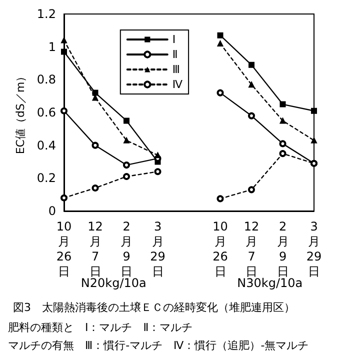 Image resolution: width=344 pixels, height=361 pixels. Describe the element at coordinates (52, 211) in the screenshot. I see `y-tick-label: 0` at that location.